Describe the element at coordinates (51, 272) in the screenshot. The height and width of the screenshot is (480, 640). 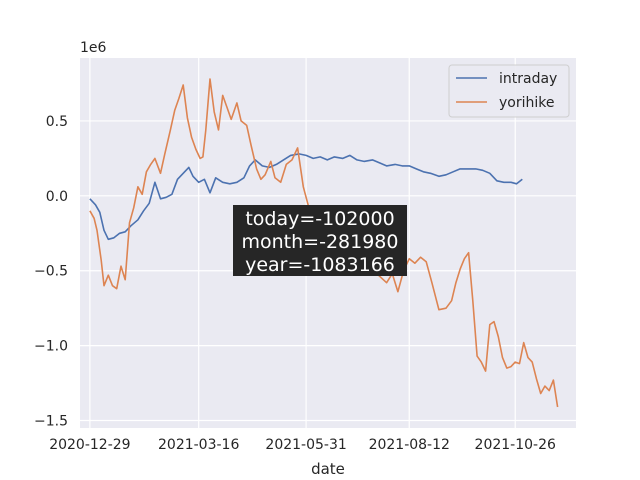
I see `y-tick-label: −0.5` at that location.